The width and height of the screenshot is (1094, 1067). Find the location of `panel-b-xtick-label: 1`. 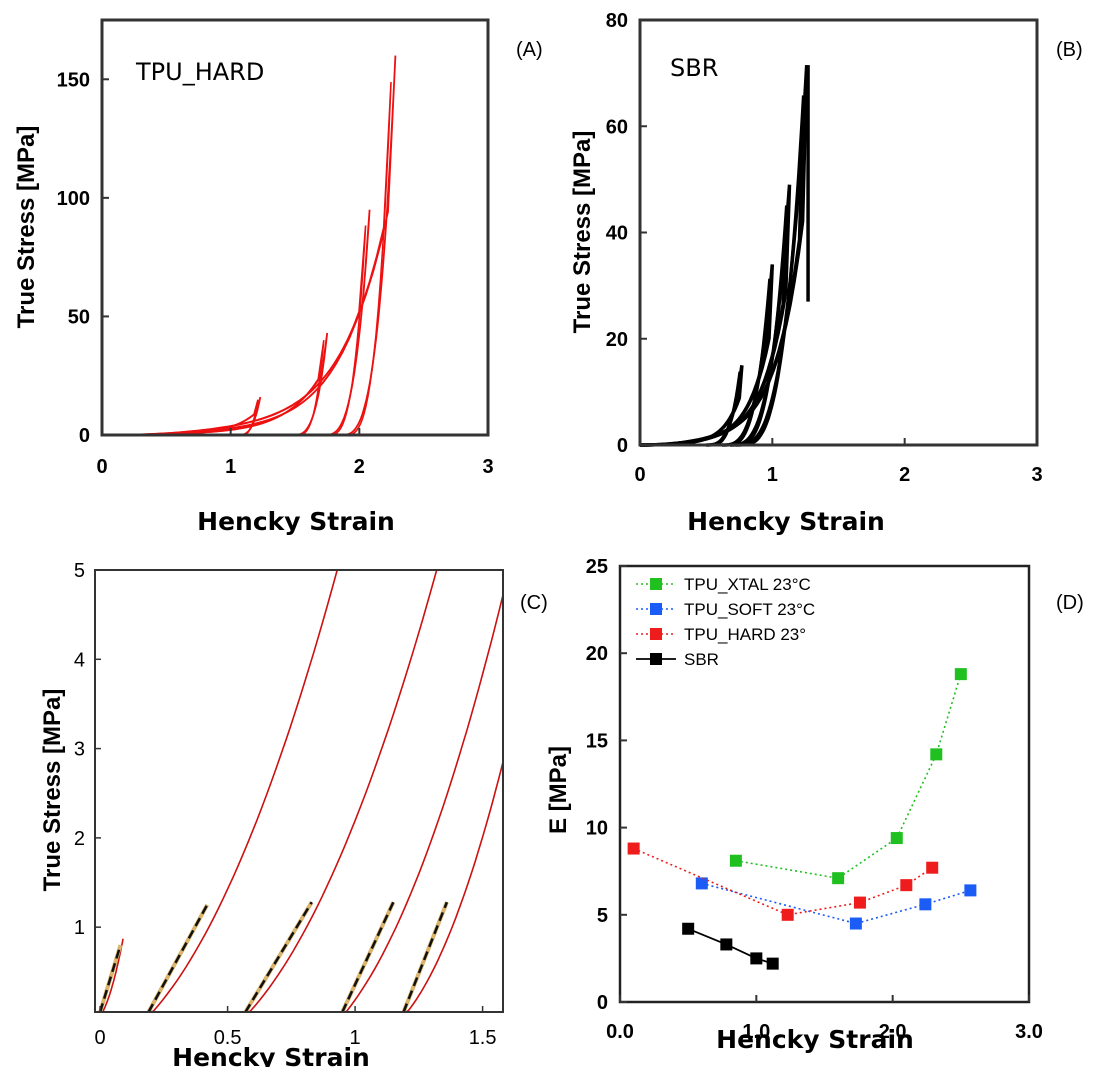

panel-b-xtick-label: 1 is located at coordinates (772, 475).